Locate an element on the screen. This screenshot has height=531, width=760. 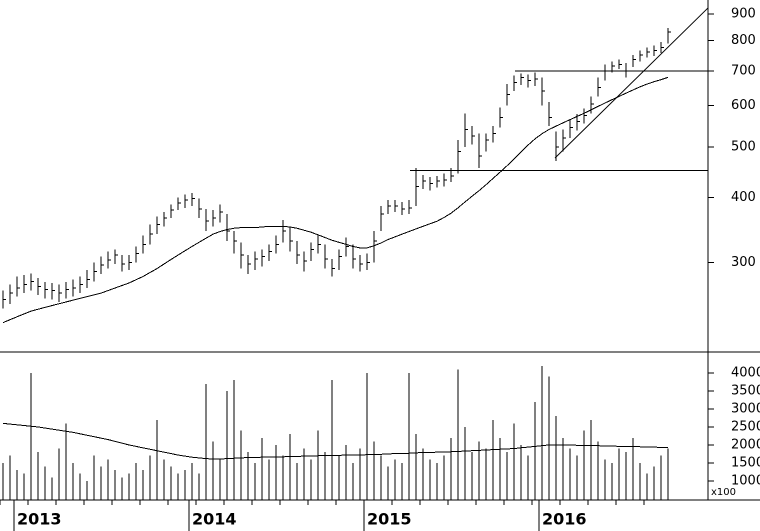
y-tick-label: 2000 is located at coordinates (745, 444).